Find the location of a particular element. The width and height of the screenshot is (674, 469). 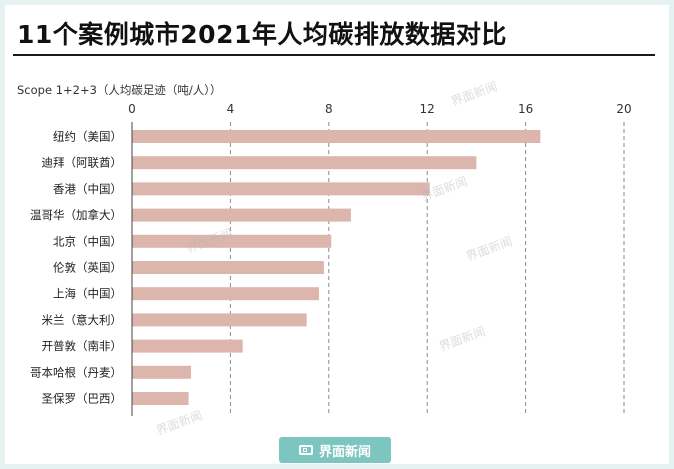

brand-logo: 界面新闻 is located at coordinates (335, 450).